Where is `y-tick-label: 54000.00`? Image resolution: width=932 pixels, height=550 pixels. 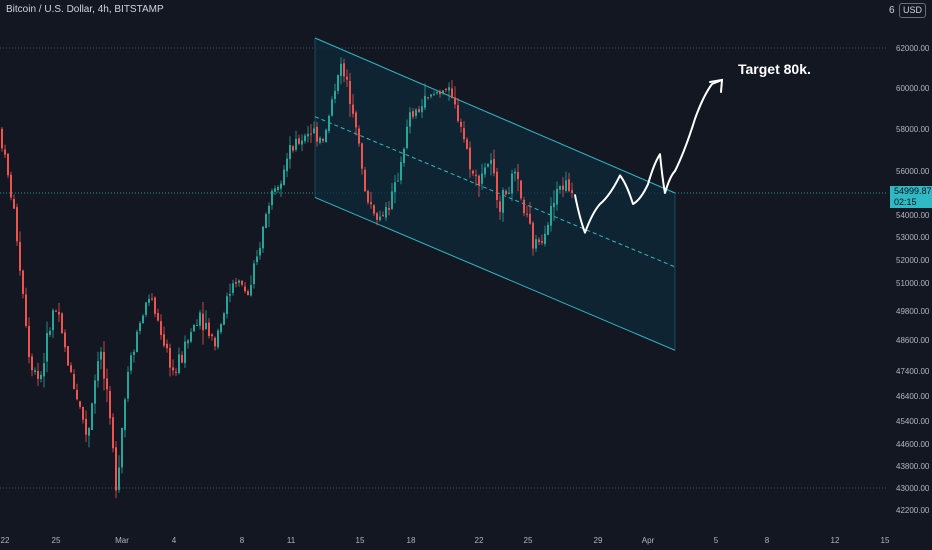 y-tick-label: 54000.00 is located at coordinates (913, 215).